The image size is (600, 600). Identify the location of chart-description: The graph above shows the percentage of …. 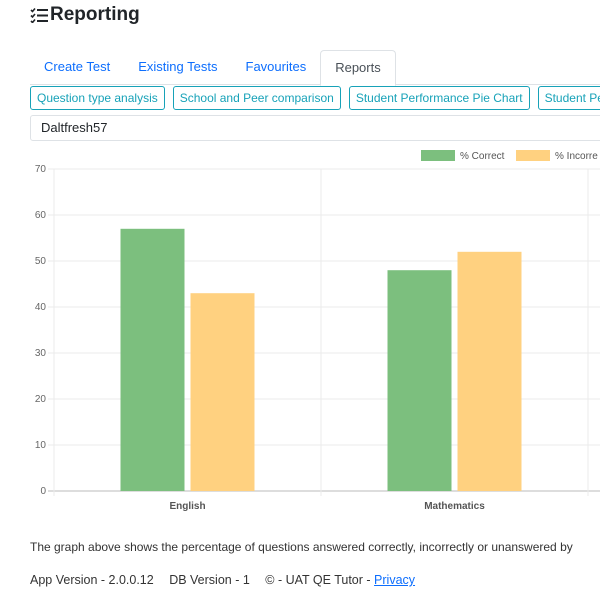
(301, 547).